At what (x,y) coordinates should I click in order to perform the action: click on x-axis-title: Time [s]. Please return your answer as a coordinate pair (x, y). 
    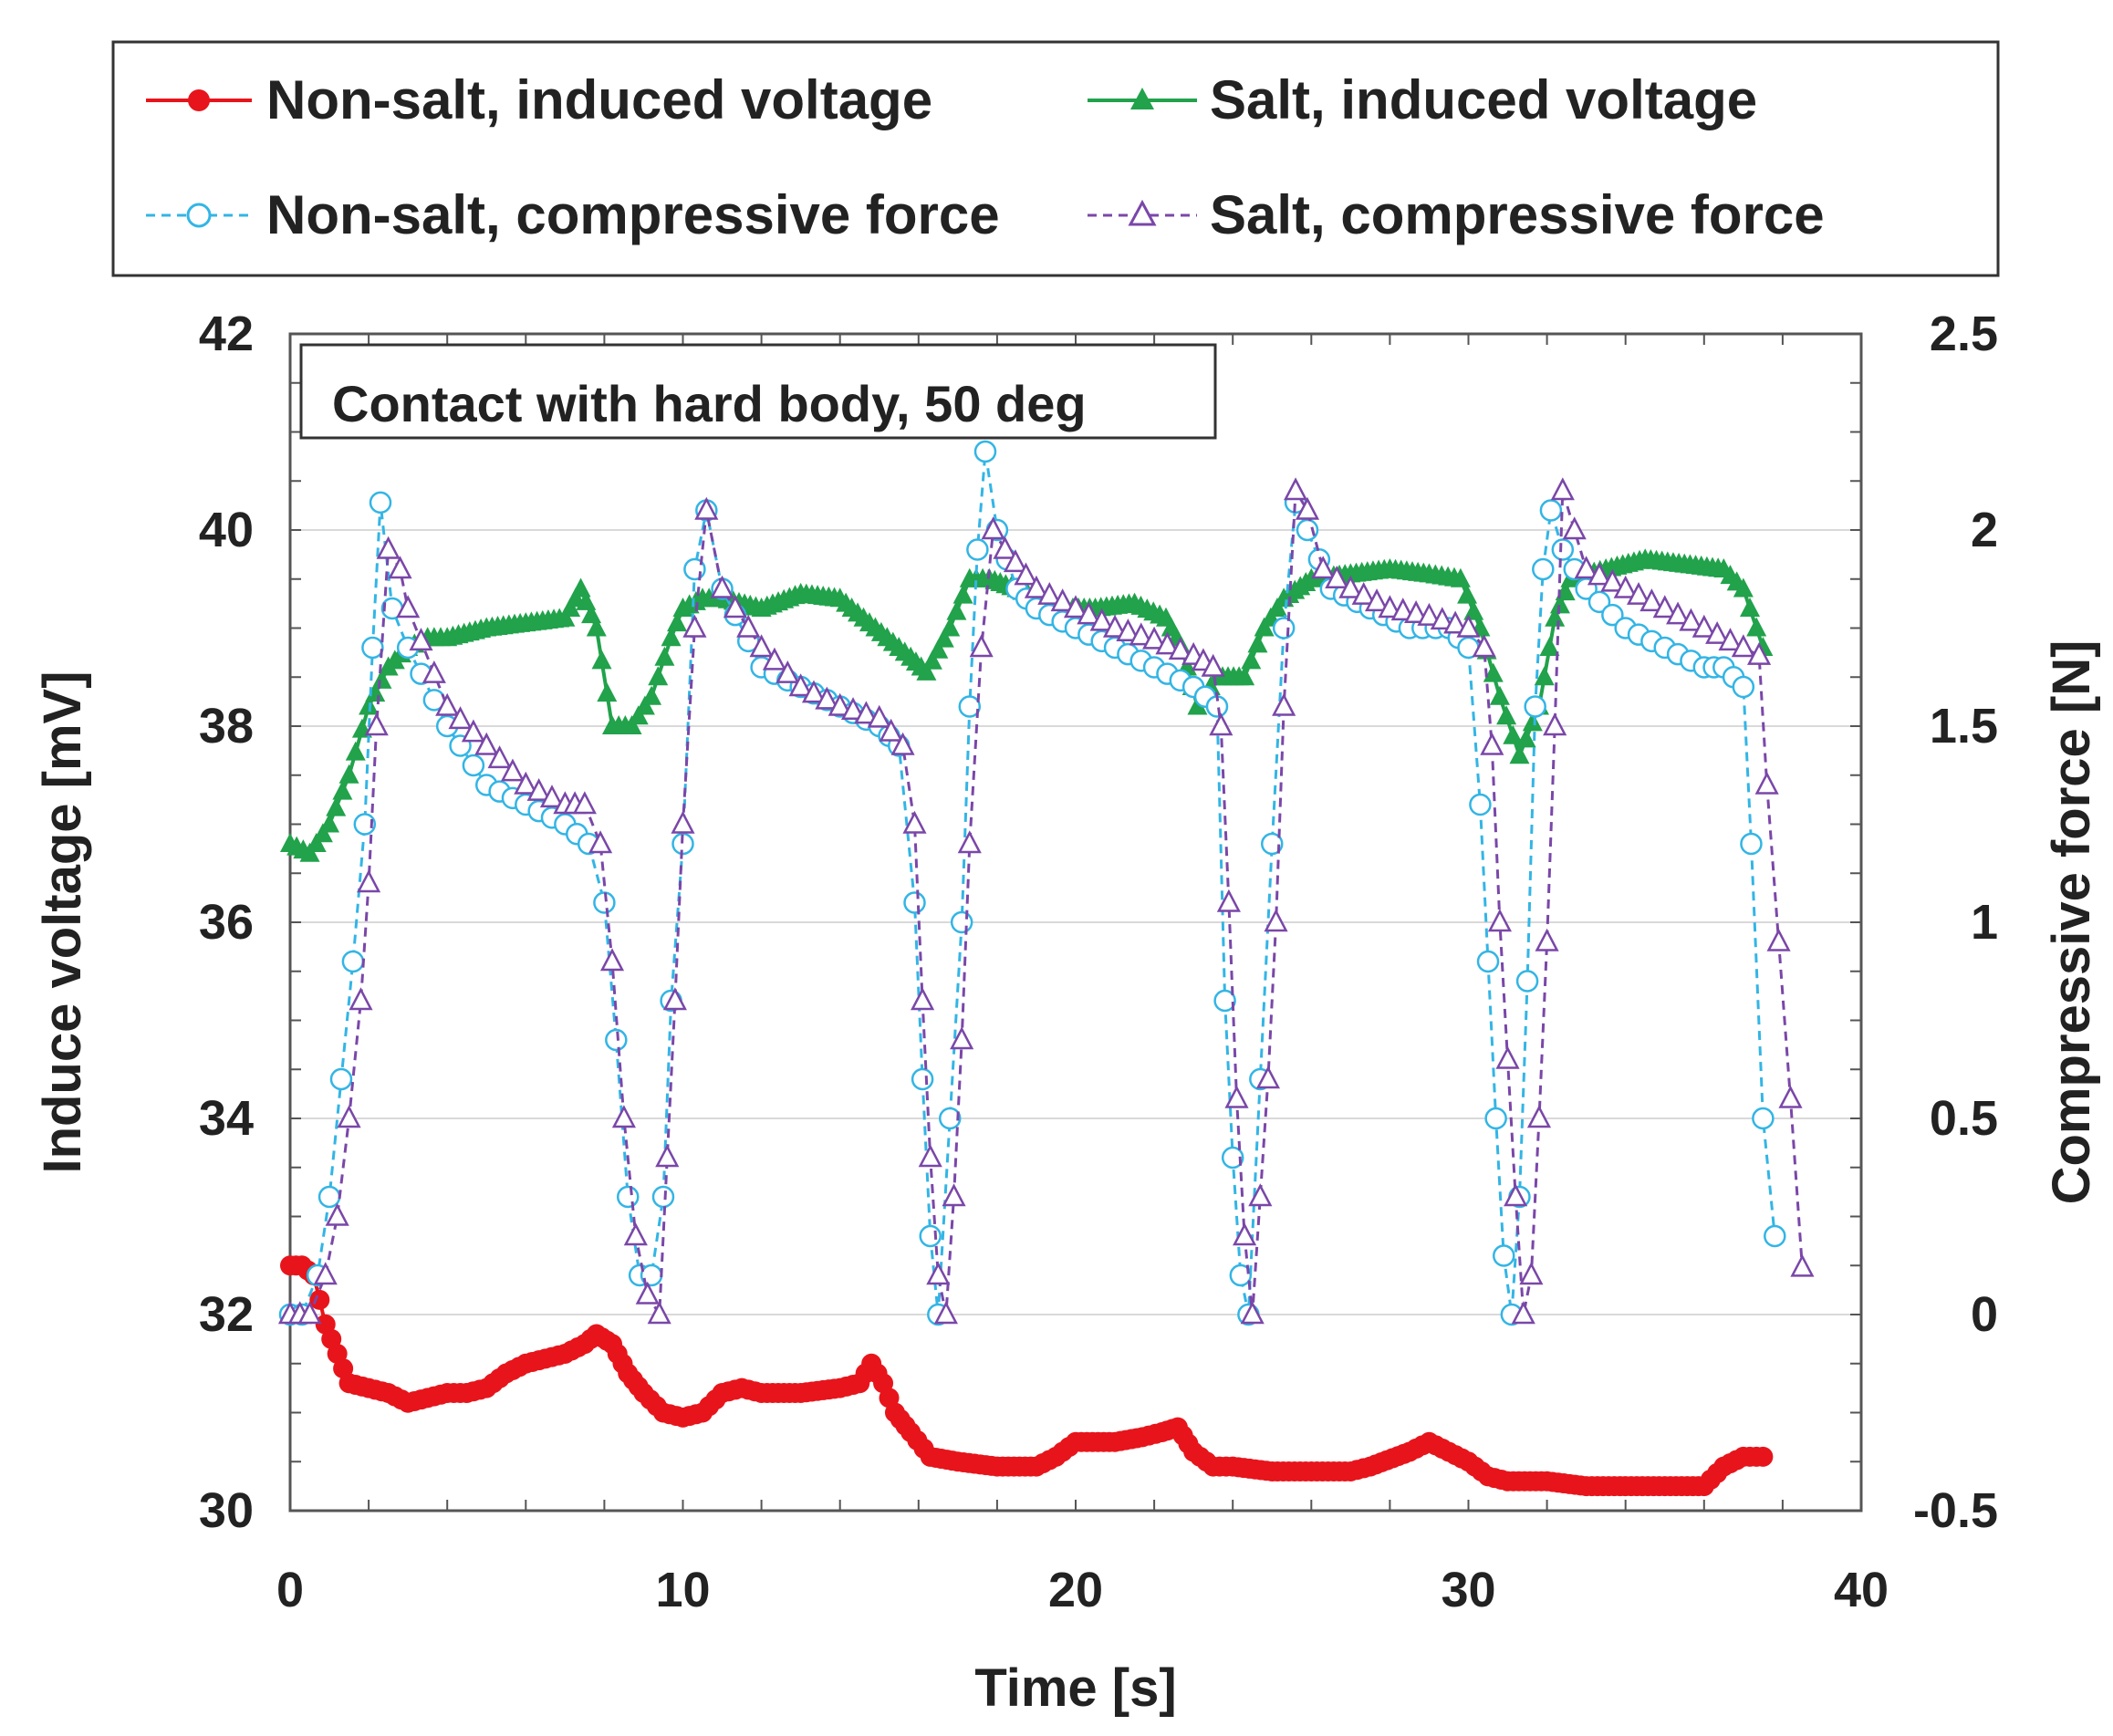
    Looking at the image, I should click on (1075, 1688).